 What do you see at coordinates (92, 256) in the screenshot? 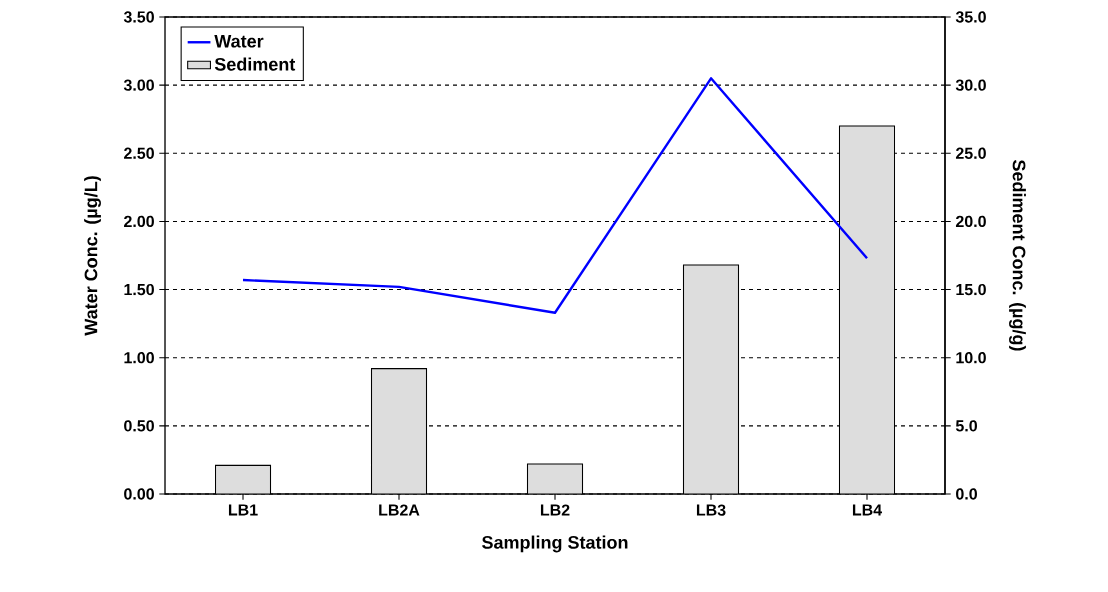
I see `y-axis-title: Water Conc. (µg/L)` at bounding box center [92, 256].